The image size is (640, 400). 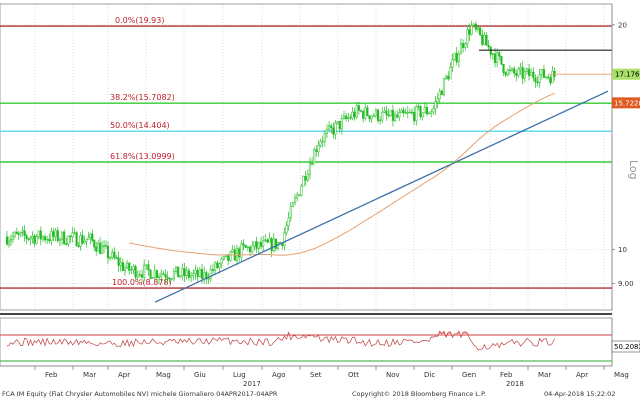 I want to click on x-tick-label: Set, so click(x=316, y=375).